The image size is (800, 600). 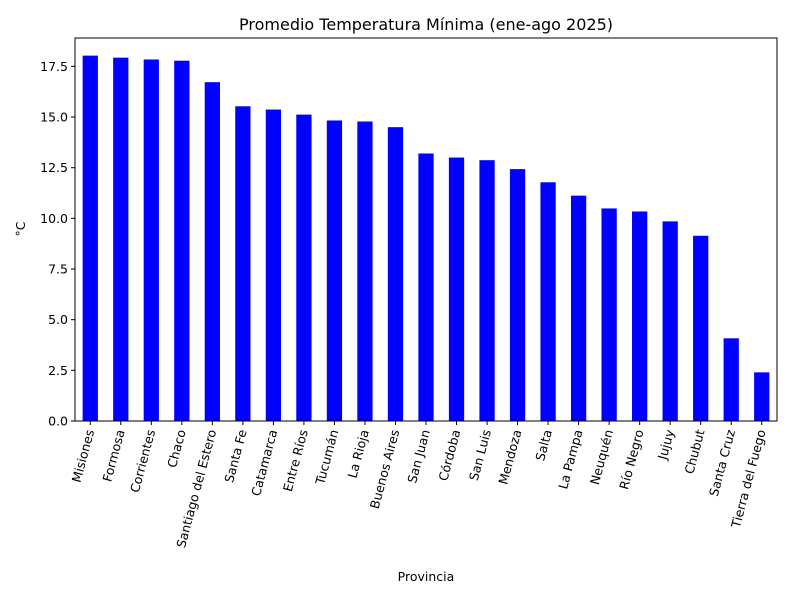 What do you see at coordinates (426, 287) in the screenshot?
I see `bar-san-juan` at bounding box center [426, 287].